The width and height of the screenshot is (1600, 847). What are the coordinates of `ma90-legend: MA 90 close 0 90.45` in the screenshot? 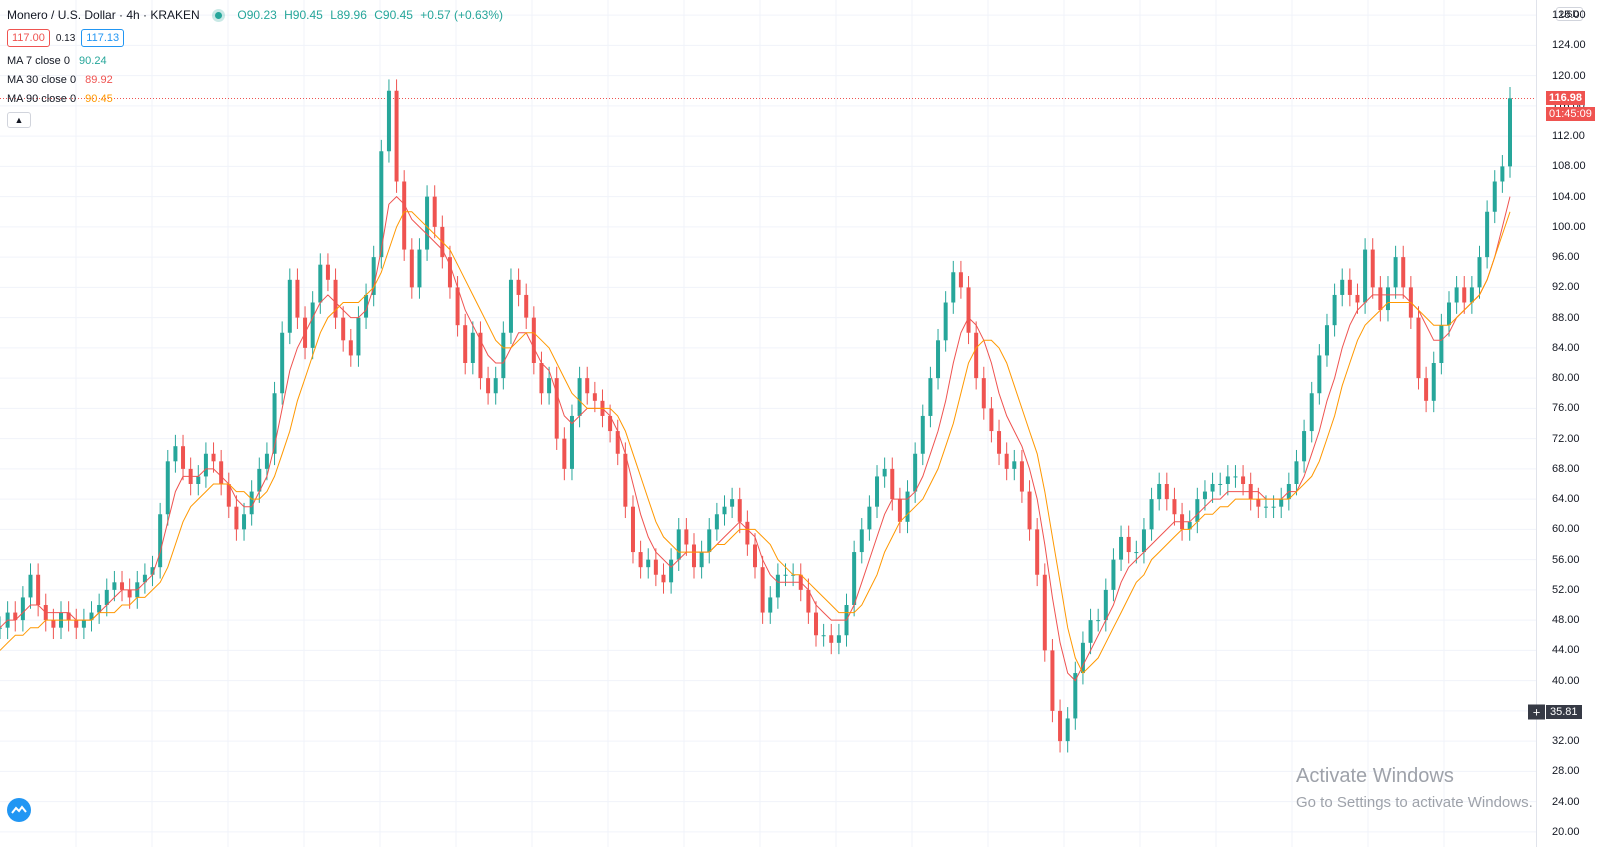 It's located at (60, 99).